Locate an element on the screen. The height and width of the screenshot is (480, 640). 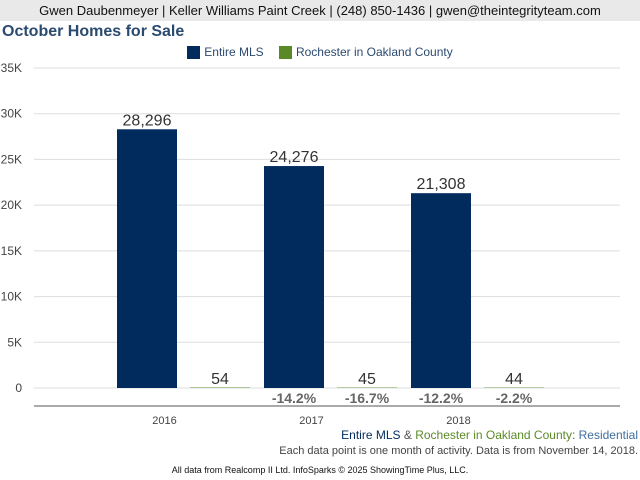
data-label-entire-mls: 24,276 is located at coordinates (294, 157).